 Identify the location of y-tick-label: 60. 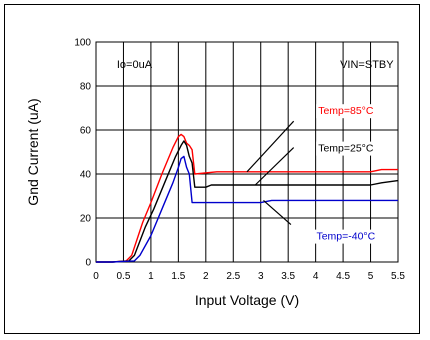
(86, 131).